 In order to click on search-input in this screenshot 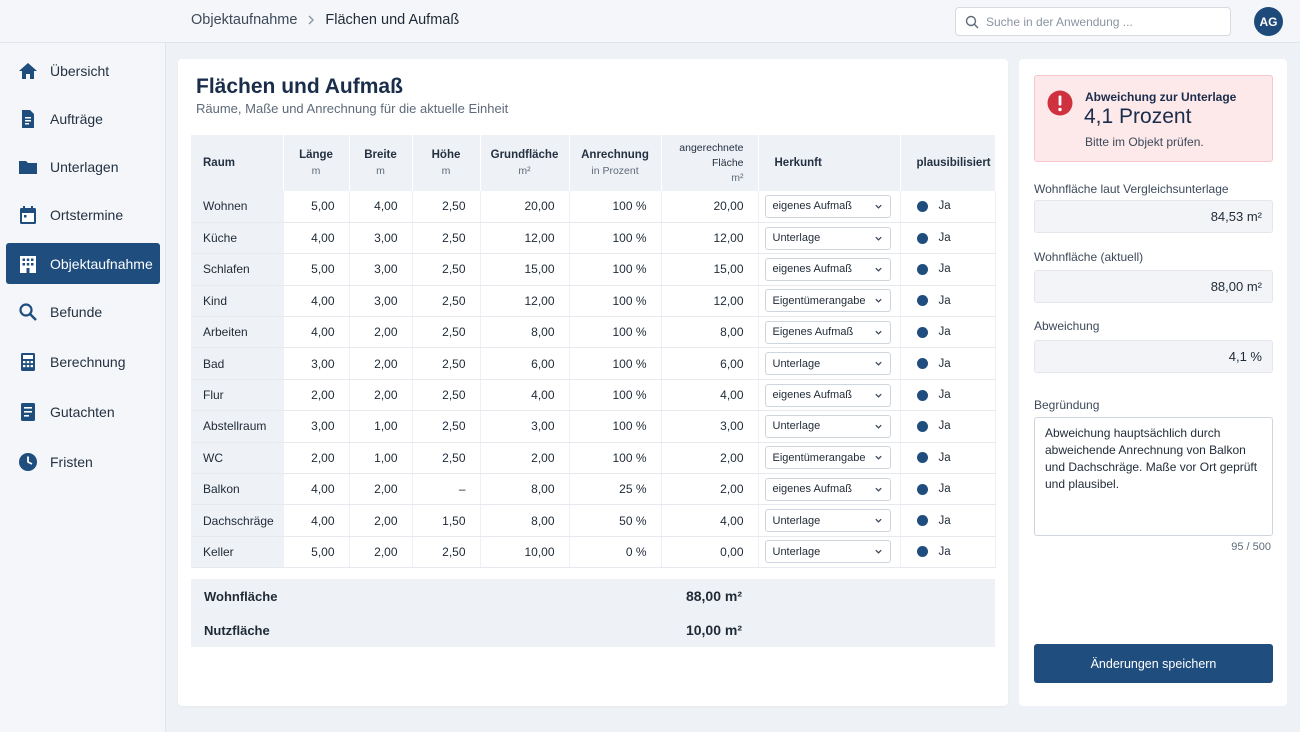, I will do `click(1106, 21)`.